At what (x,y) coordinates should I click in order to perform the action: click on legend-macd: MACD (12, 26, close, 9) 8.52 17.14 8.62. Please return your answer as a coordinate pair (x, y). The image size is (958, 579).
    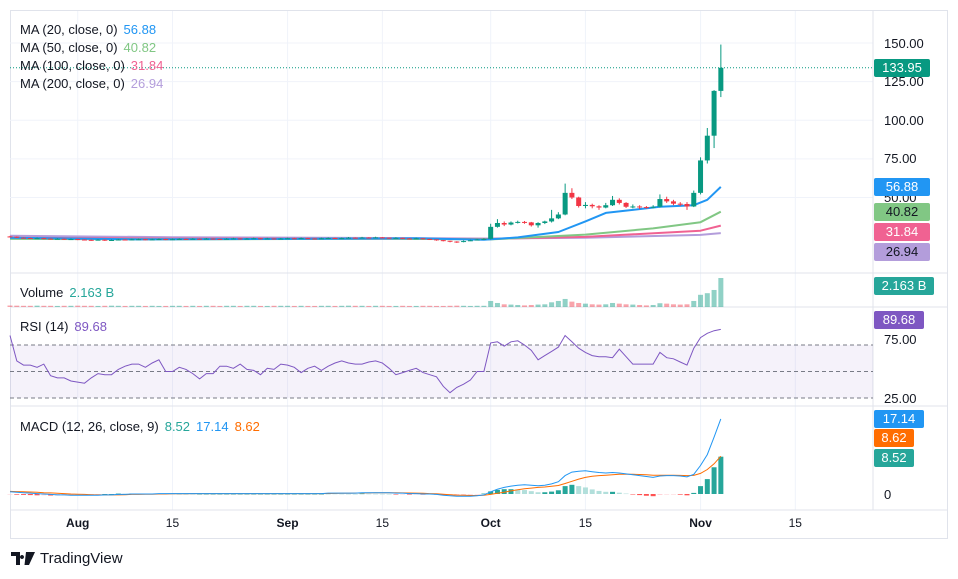
    Looking at the image, I should click on (140, 426).